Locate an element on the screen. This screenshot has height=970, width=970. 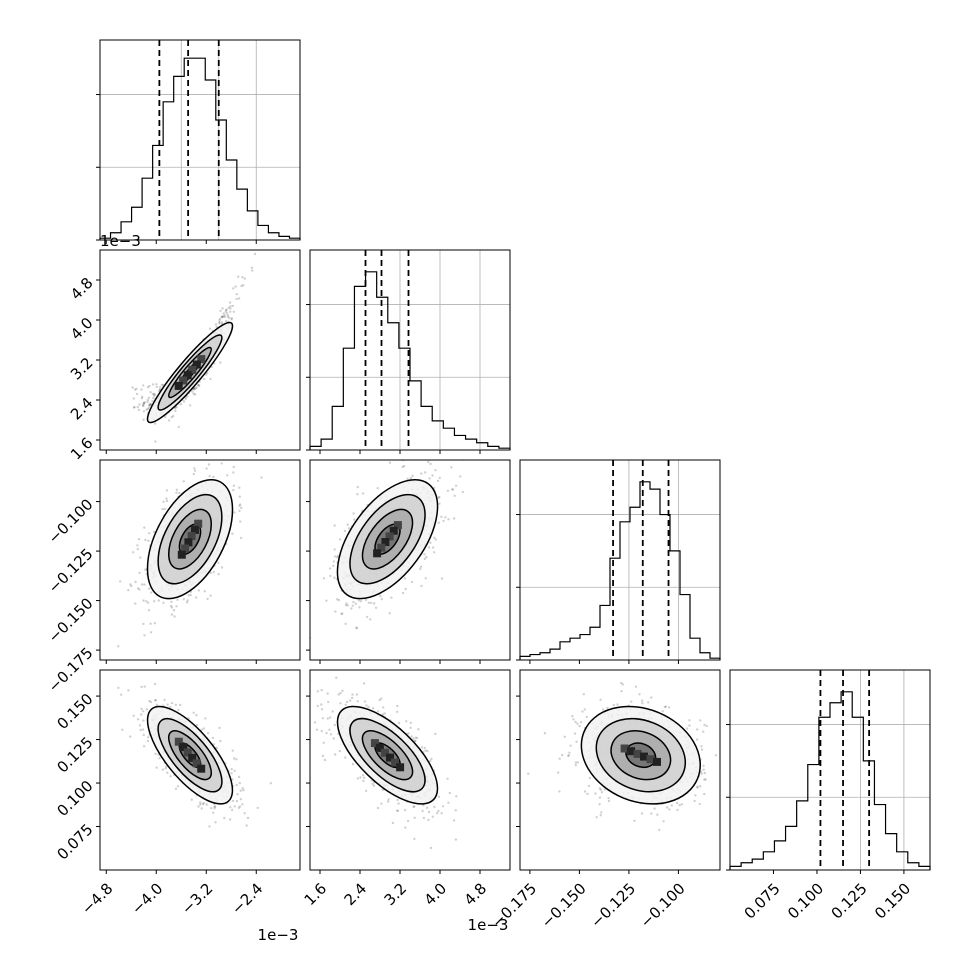
xtick-label-p1-4: 4.8 is located at coordinates (476, 895).